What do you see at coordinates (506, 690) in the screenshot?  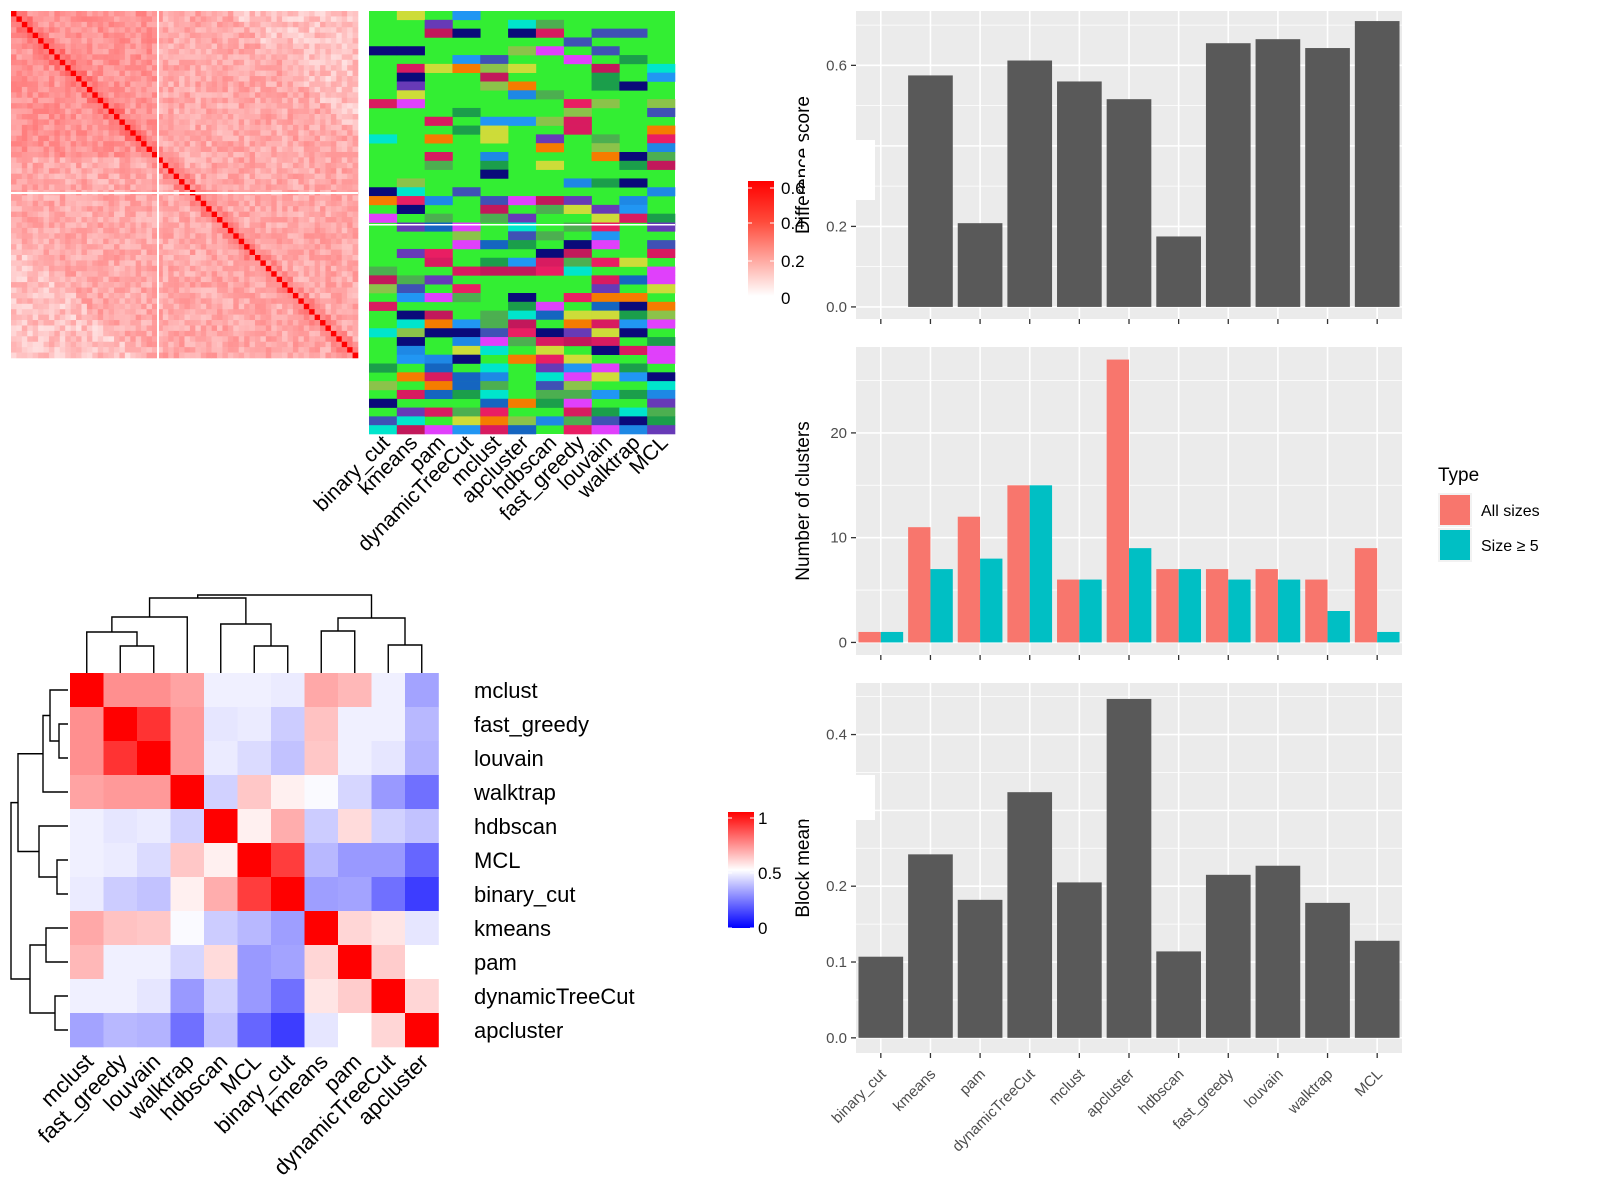 I see `concordance-row-label: mclust` at bounding box center [506, 690].